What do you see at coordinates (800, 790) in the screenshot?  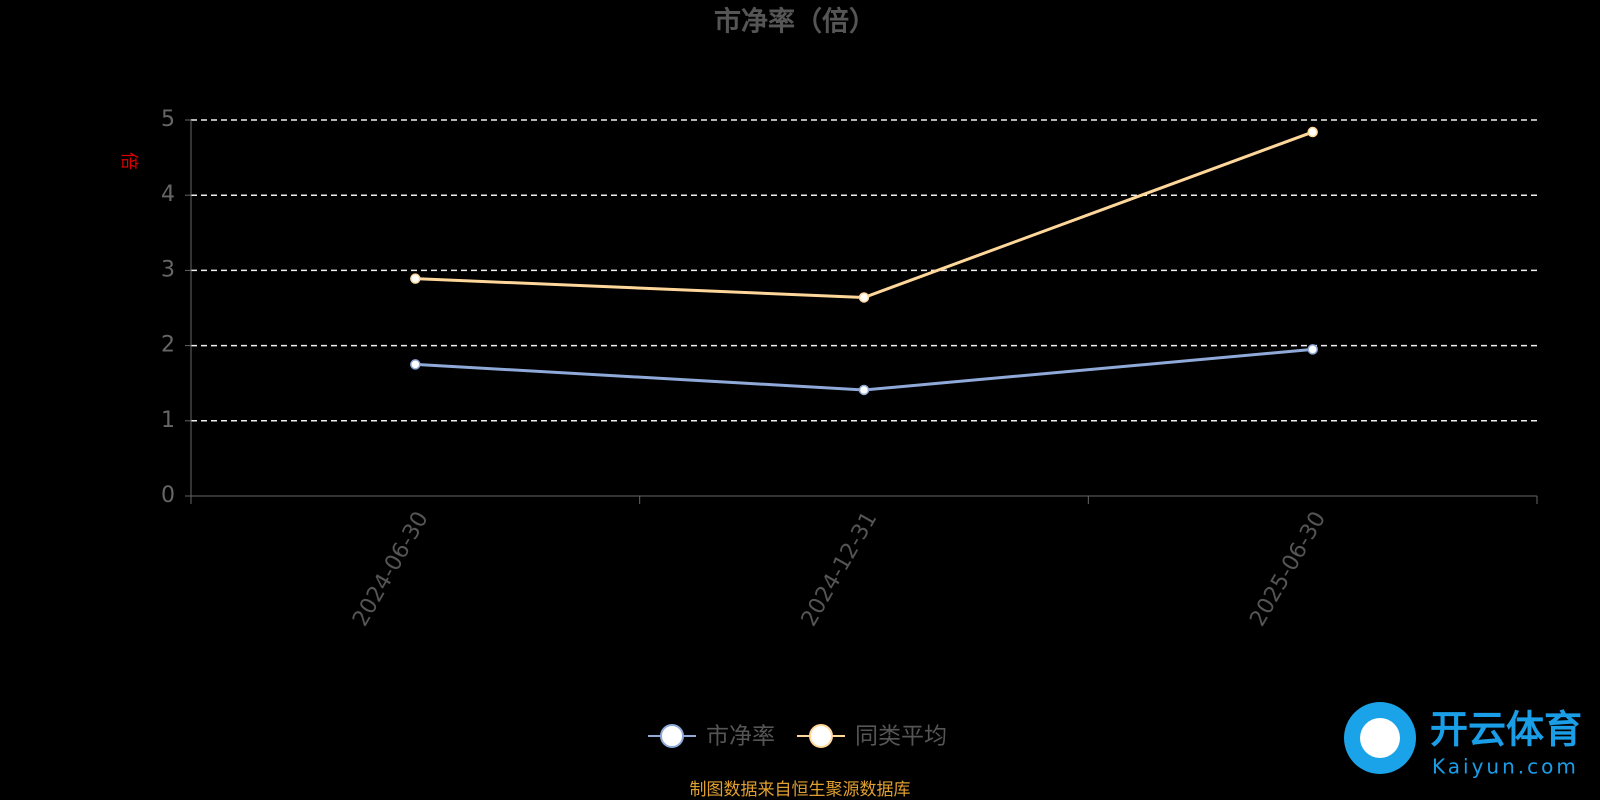 I see `source-note: 制图数据来自恒生聚源数据库` at bounding box center [800, 790].